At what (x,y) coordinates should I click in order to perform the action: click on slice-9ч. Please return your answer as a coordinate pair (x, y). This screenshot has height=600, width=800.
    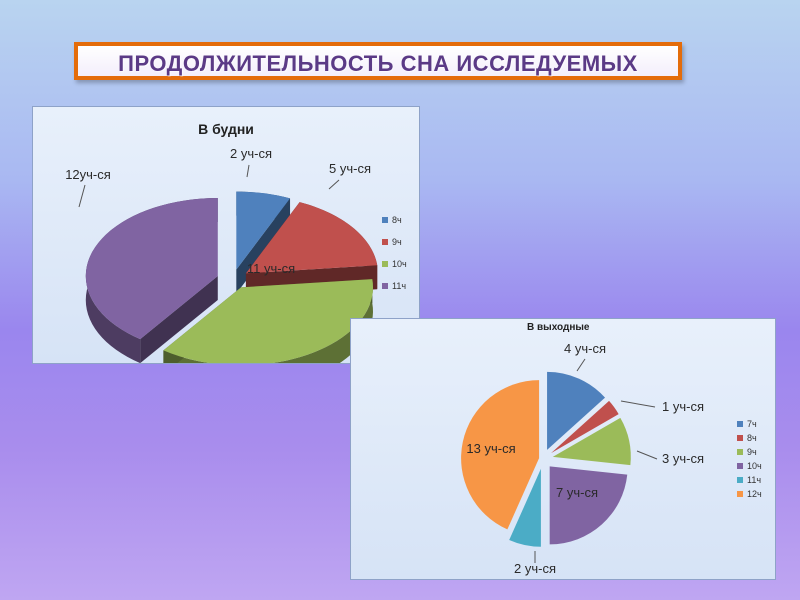
    Looking at the image, I should click on (591, 441).